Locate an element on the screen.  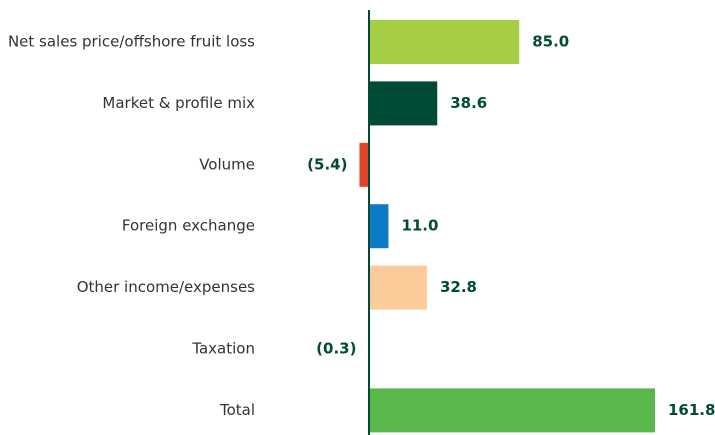
value-label: 32.8 is located at coordinates (458, 287).